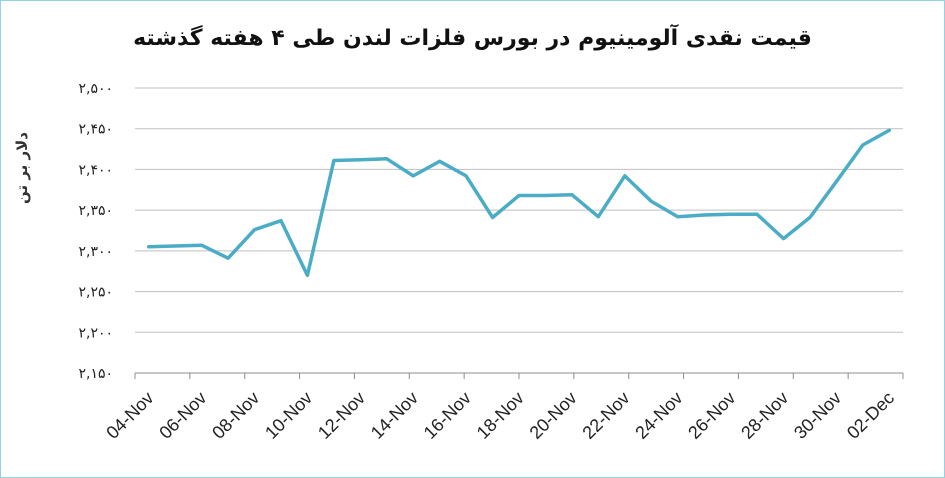 This screenshot has width=945, height=478. Describe the element at coordinates (129, 415) in the screenshot. I see `x-tick-label: 04-Nov` at that location.